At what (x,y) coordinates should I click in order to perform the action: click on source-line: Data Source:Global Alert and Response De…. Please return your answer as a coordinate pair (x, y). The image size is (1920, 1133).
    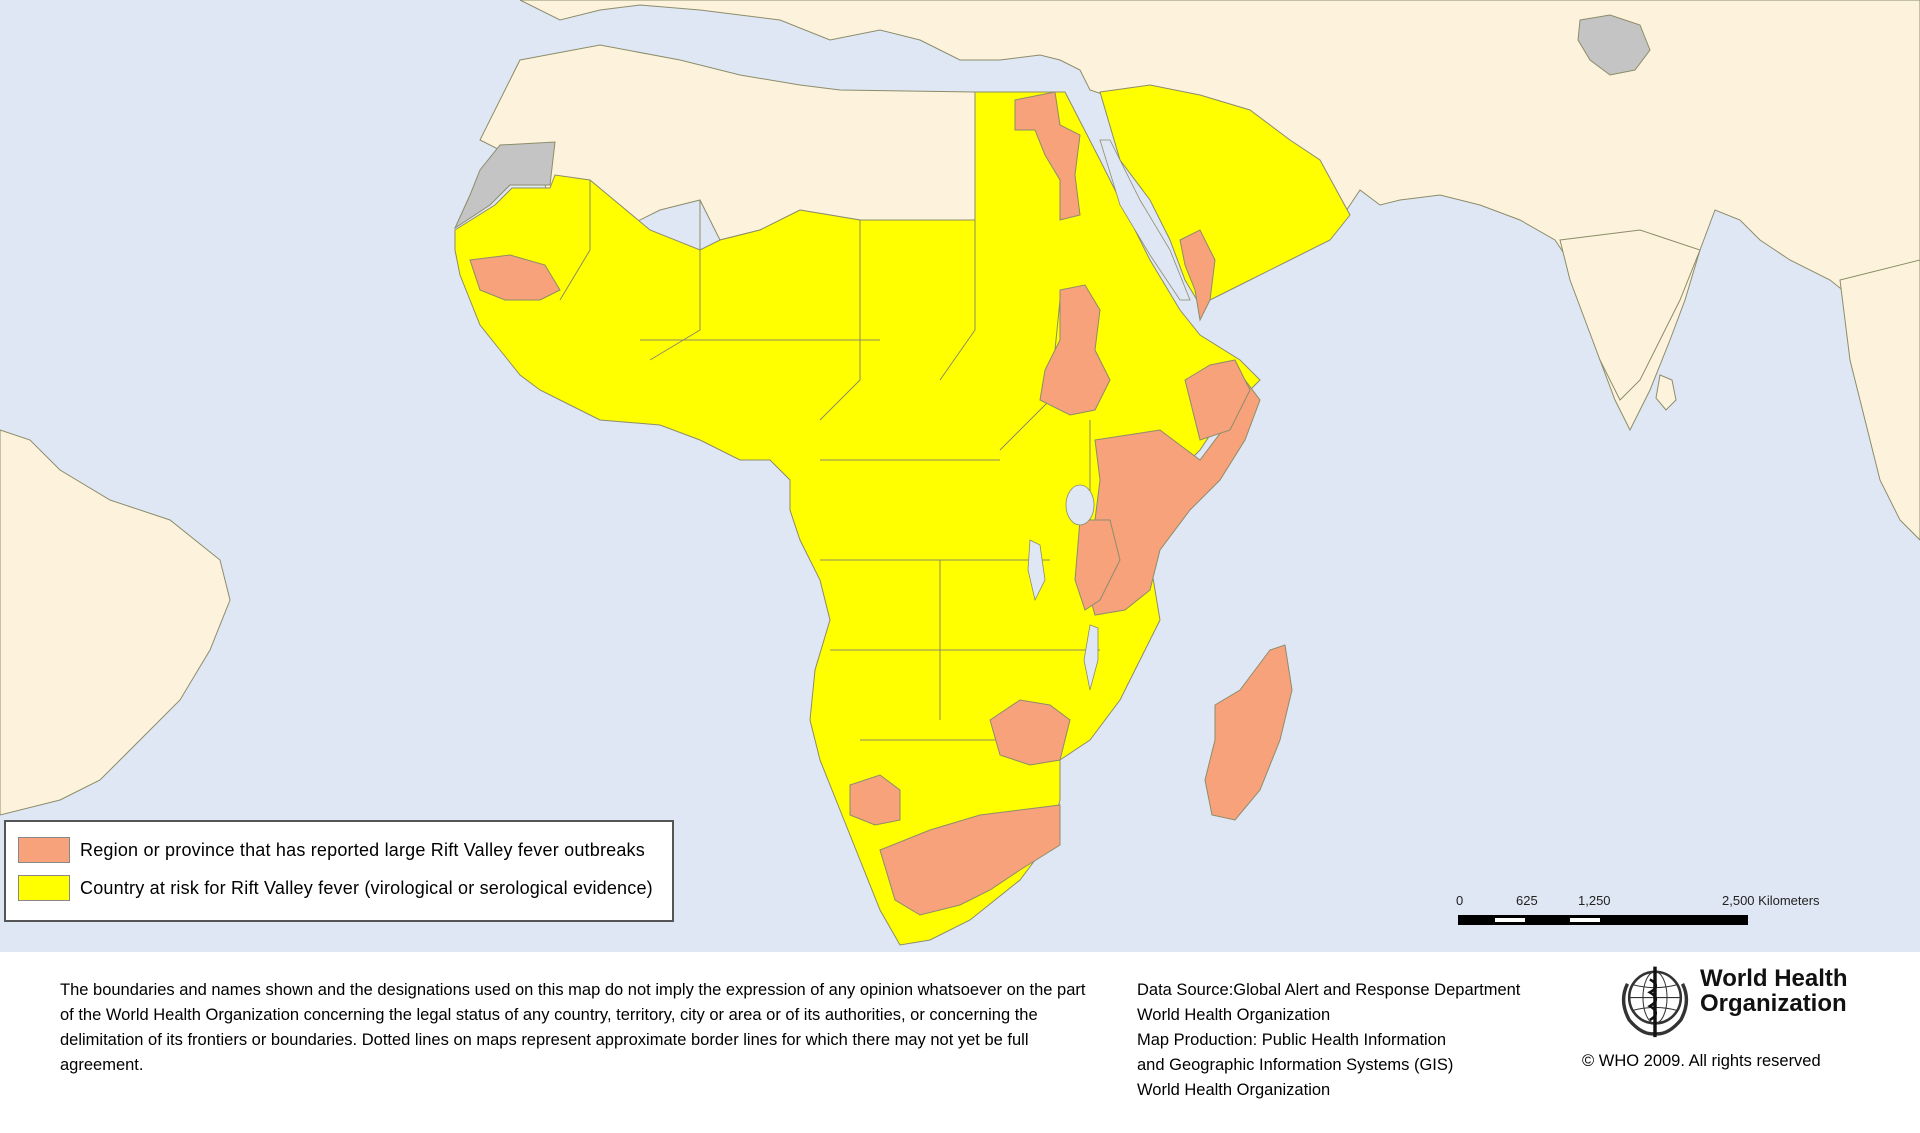
    Looking at the image, I should click on (1329, 990).